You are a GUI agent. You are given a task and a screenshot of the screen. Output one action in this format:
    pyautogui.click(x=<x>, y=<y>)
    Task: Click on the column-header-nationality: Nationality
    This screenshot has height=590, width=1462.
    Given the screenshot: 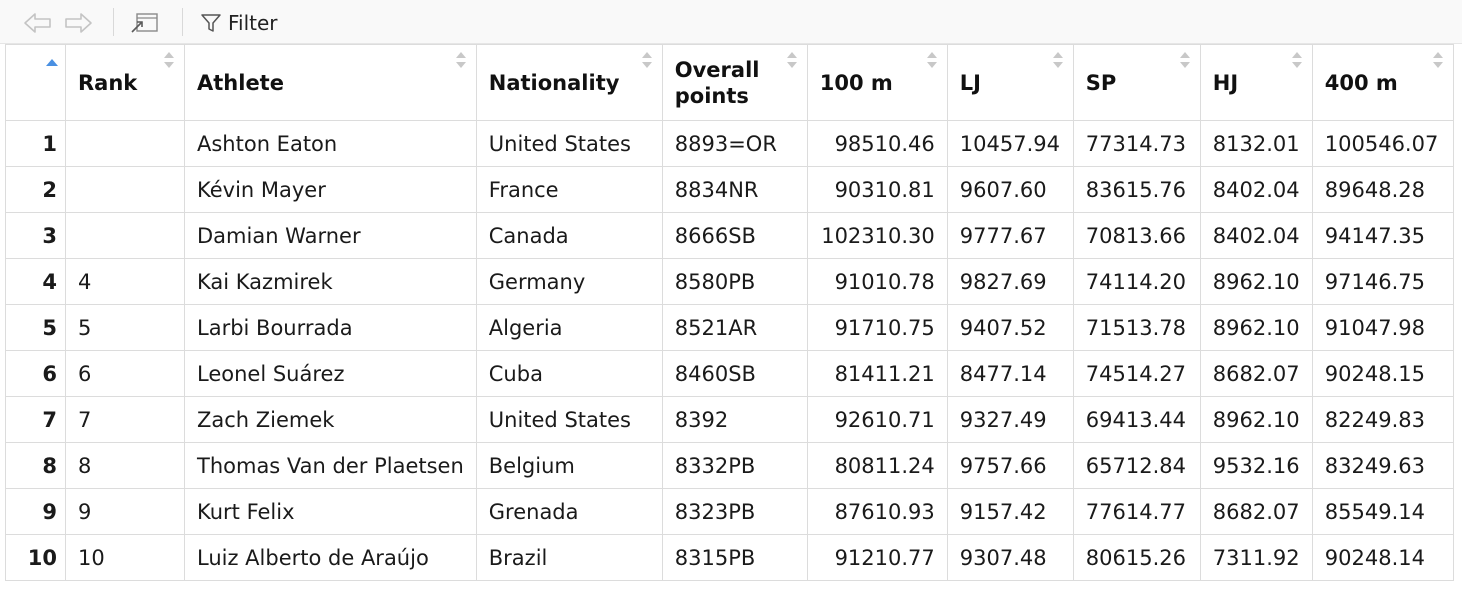 What is the action you would take?
    pyautogui.click(x=569, y=82)
    